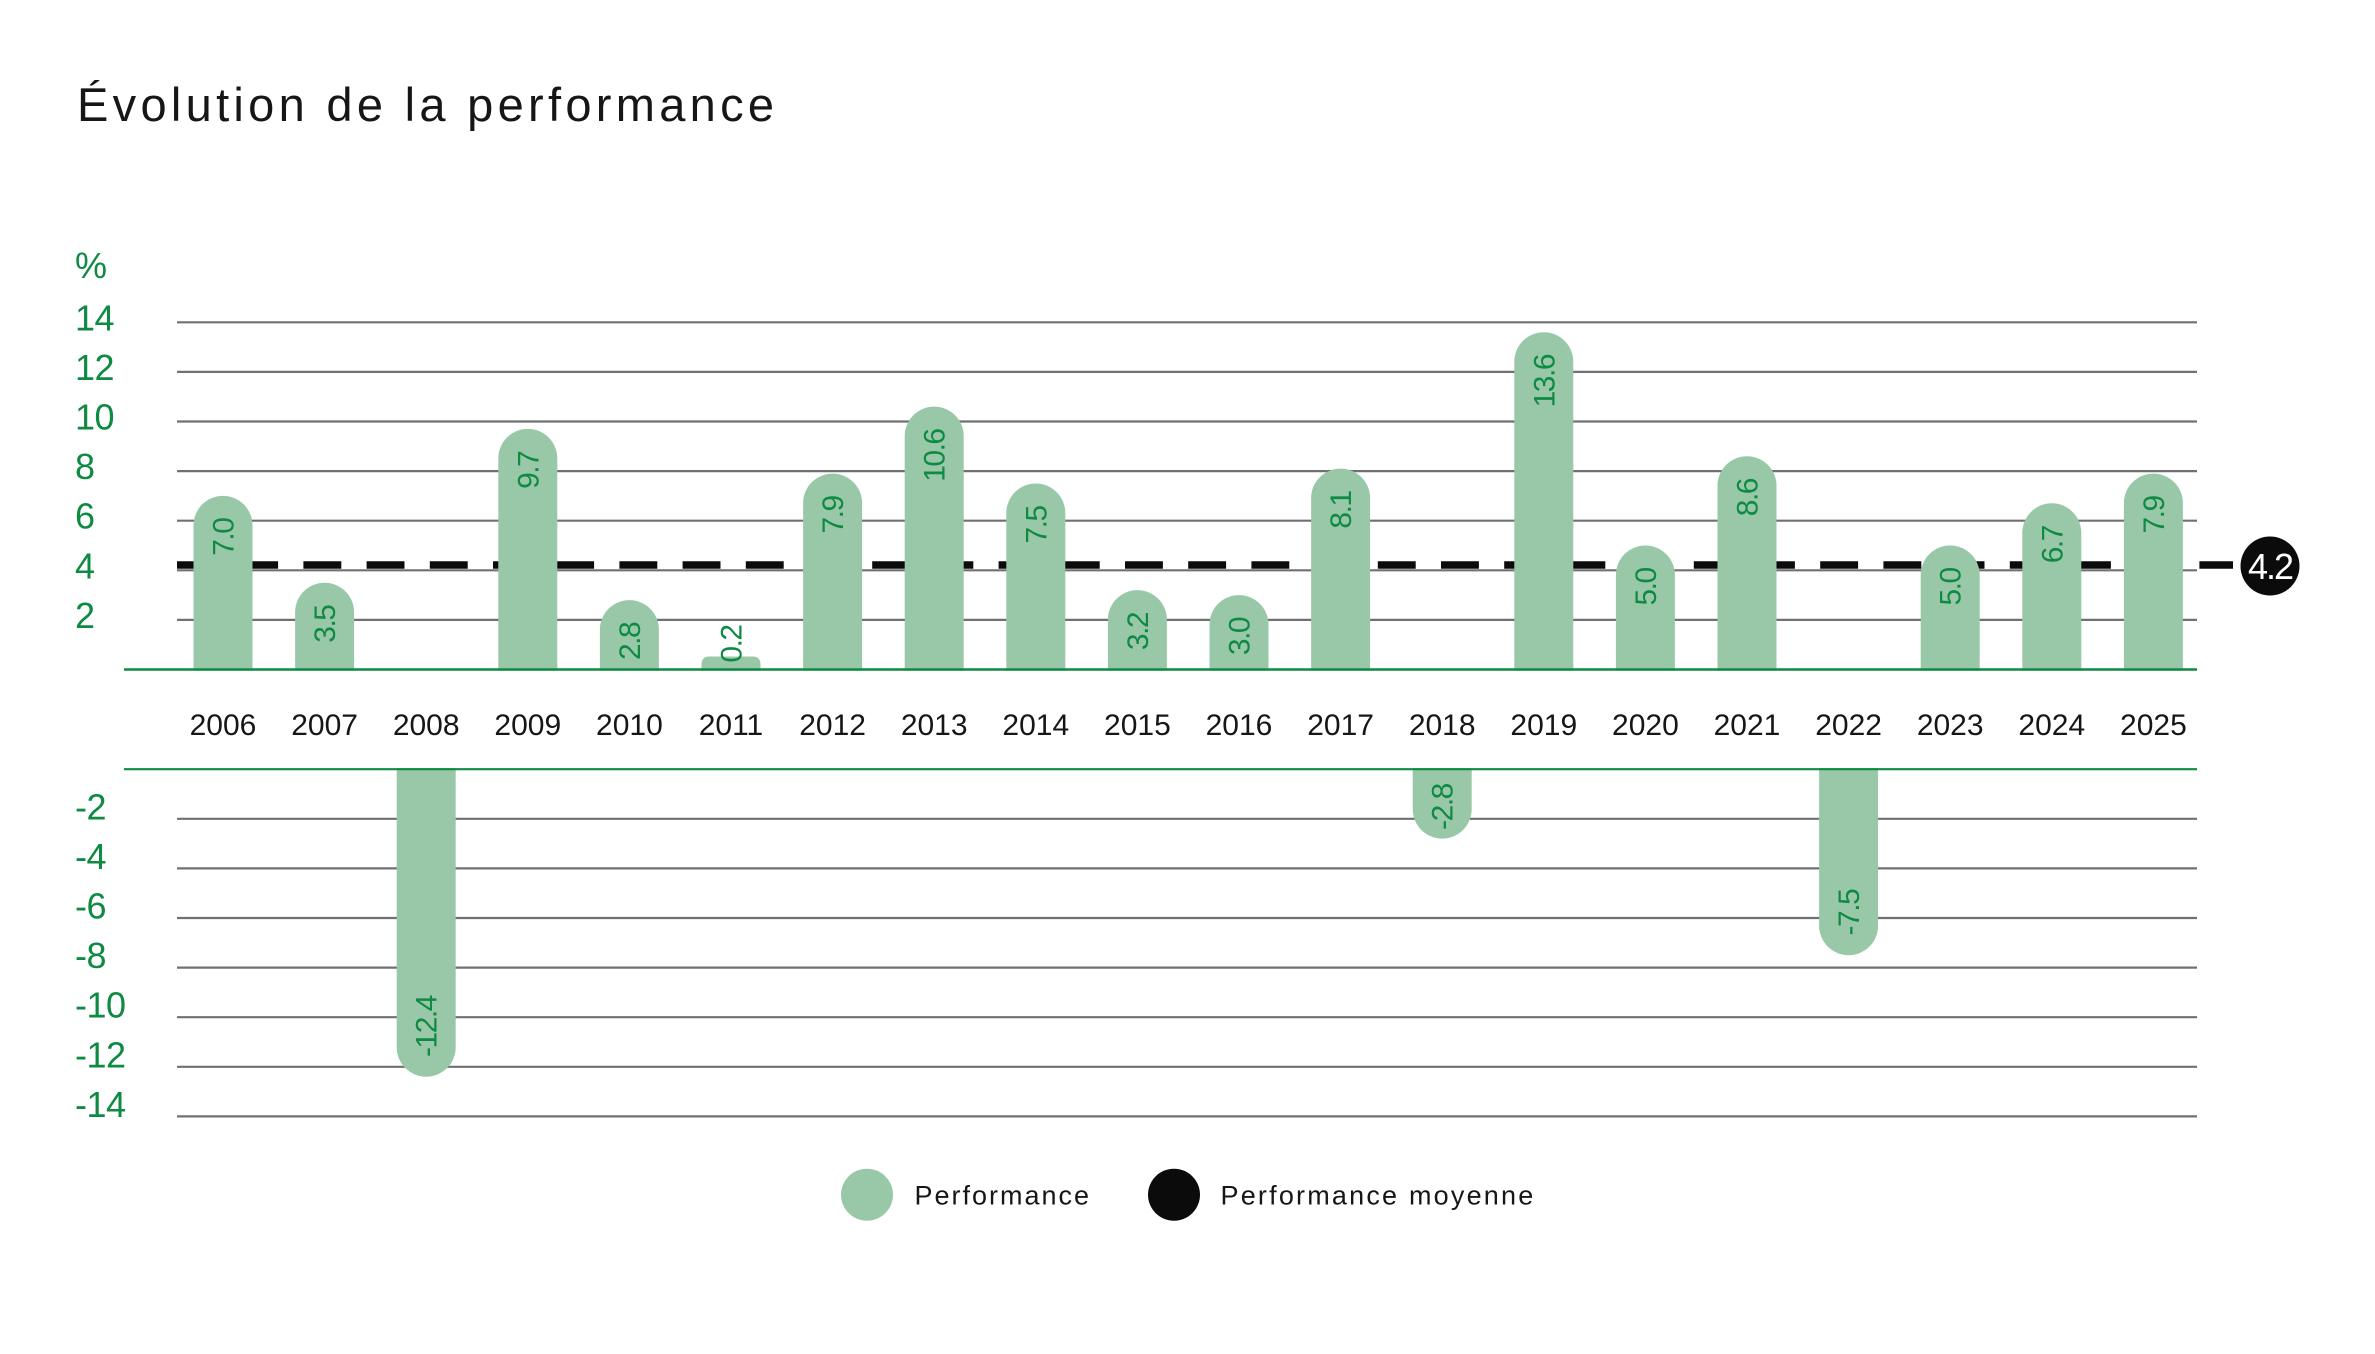  What do you see at coordinates (90, 955) in the screenshot?
I see `svg-text: -8` at bounding box center [90, 955].